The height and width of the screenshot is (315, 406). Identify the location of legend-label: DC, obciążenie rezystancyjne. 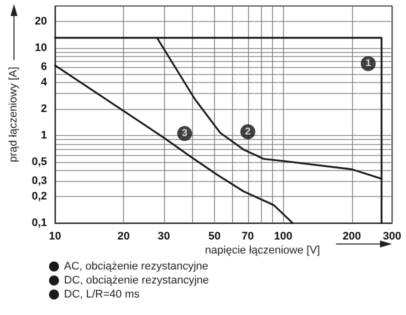
(136, 280).